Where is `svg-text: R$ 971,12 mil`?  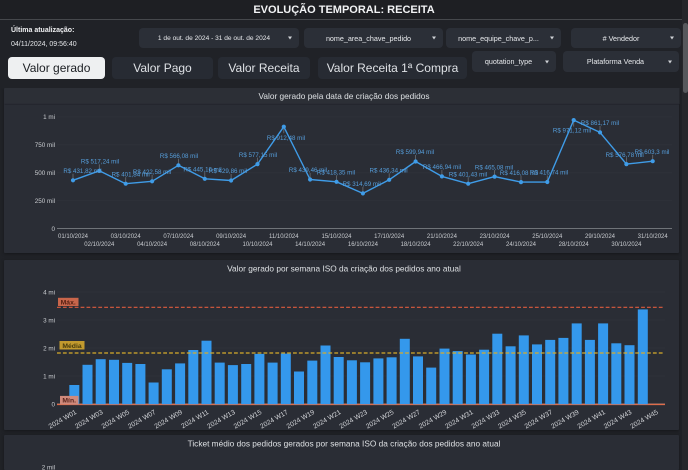 svg-text: R$ 971,12 mil is located at coordinates (572, 131).